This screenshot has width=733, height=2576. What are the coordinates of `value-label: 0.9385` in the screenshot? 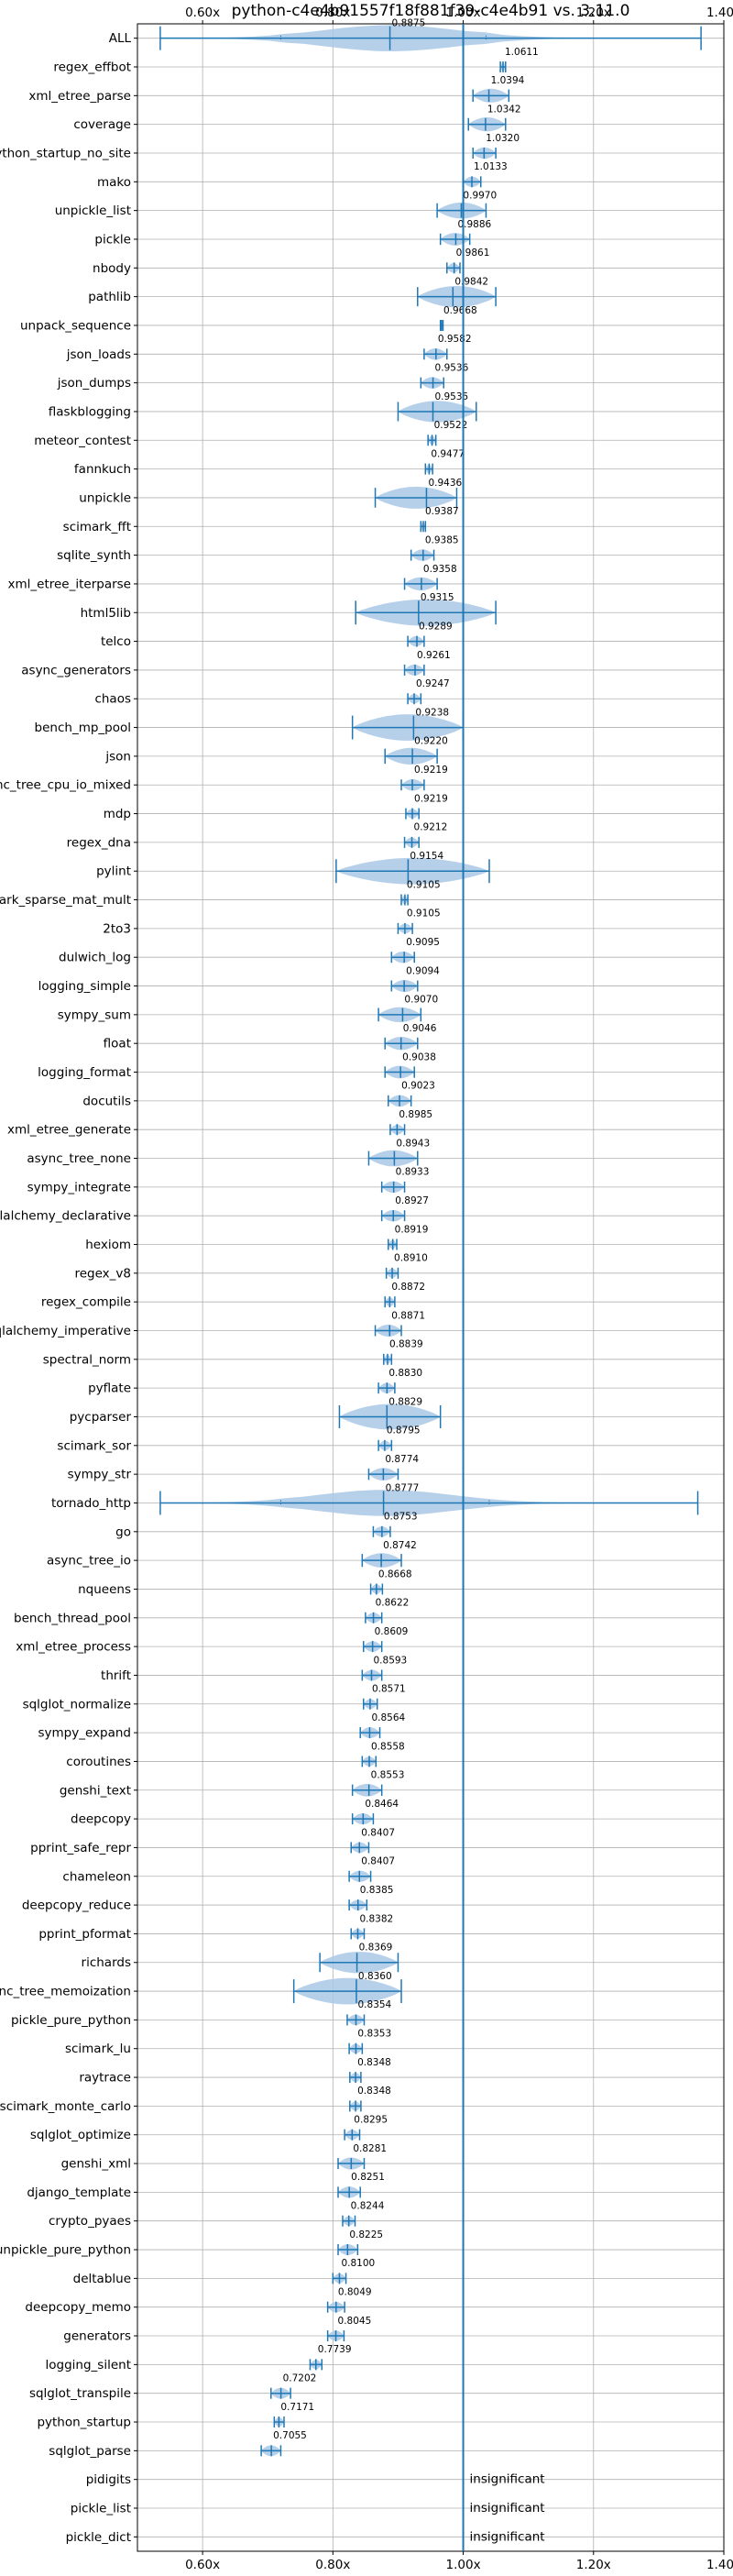 It's located at (442, 539).